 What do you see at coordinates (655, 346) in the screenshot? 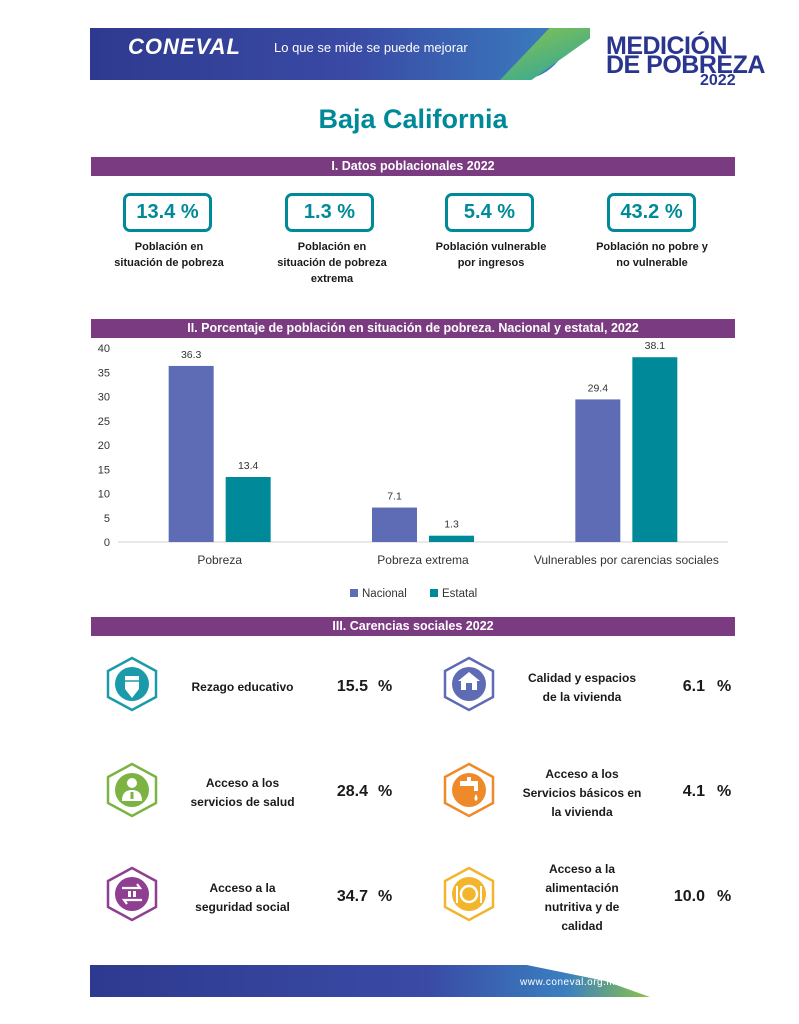
I see `data-label: 38.1` at bounding box center [655, 346].